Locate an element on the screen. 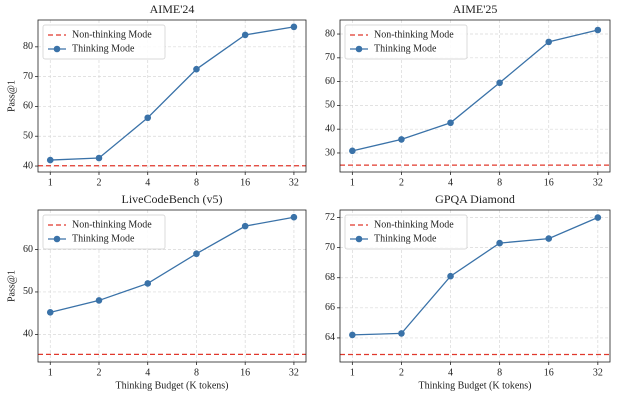  y-tick-label: 30 is located at coordinates (330, 152).